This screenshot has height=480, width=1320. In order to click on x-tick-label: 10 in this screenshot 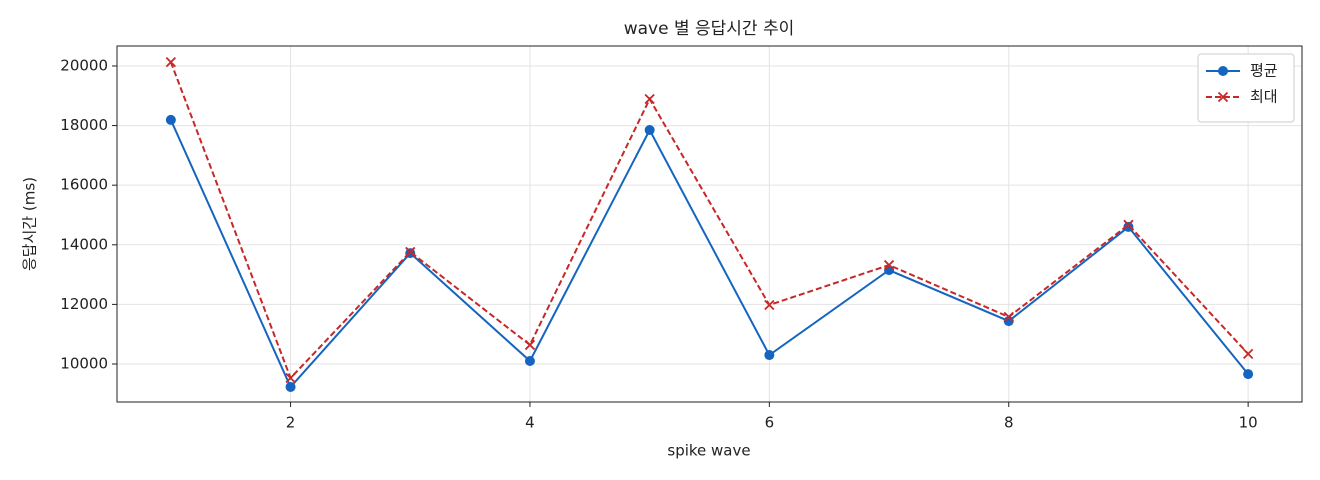, I will do `click(1248, 423)`.